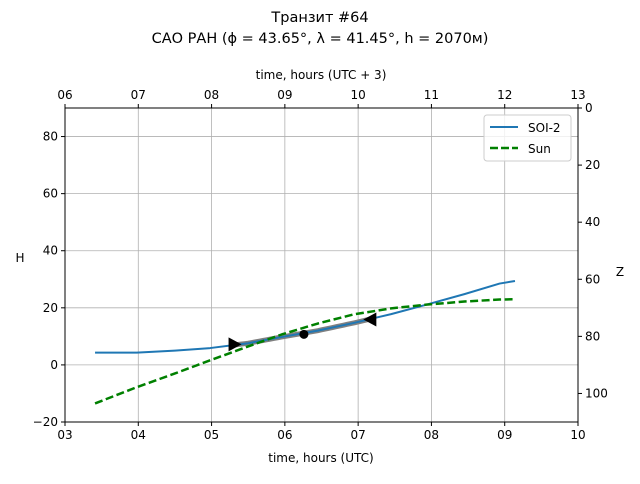  What do you see at coordinates (592, 279) in the screenshot?
I see `y-right-tick-label: 60` at bounding box center [592, 279].